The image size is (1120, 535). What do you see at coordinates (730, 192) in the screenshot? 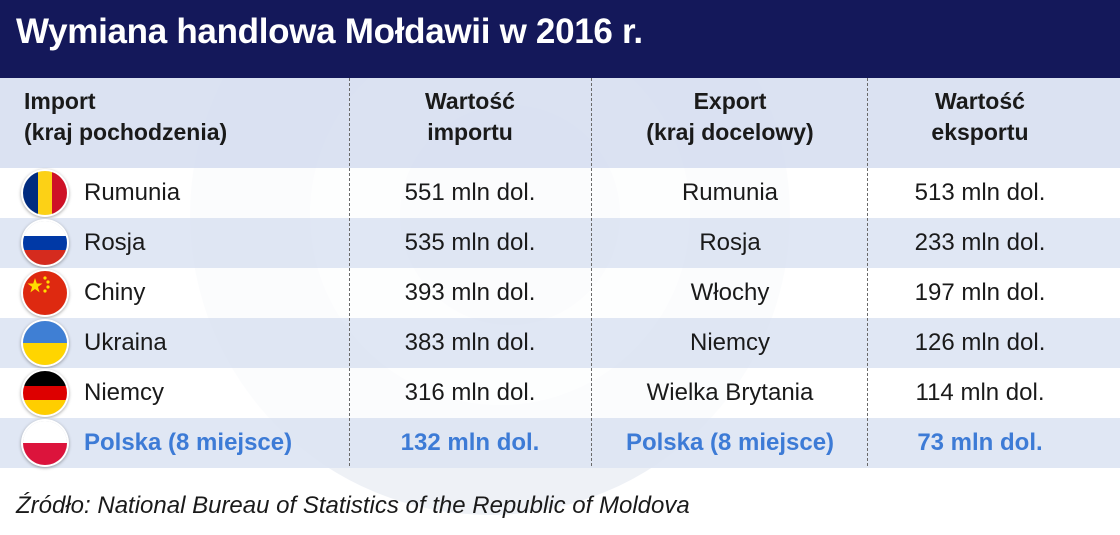
I see `export-country-cell: Rumunia` at bounding box center [730, 192].